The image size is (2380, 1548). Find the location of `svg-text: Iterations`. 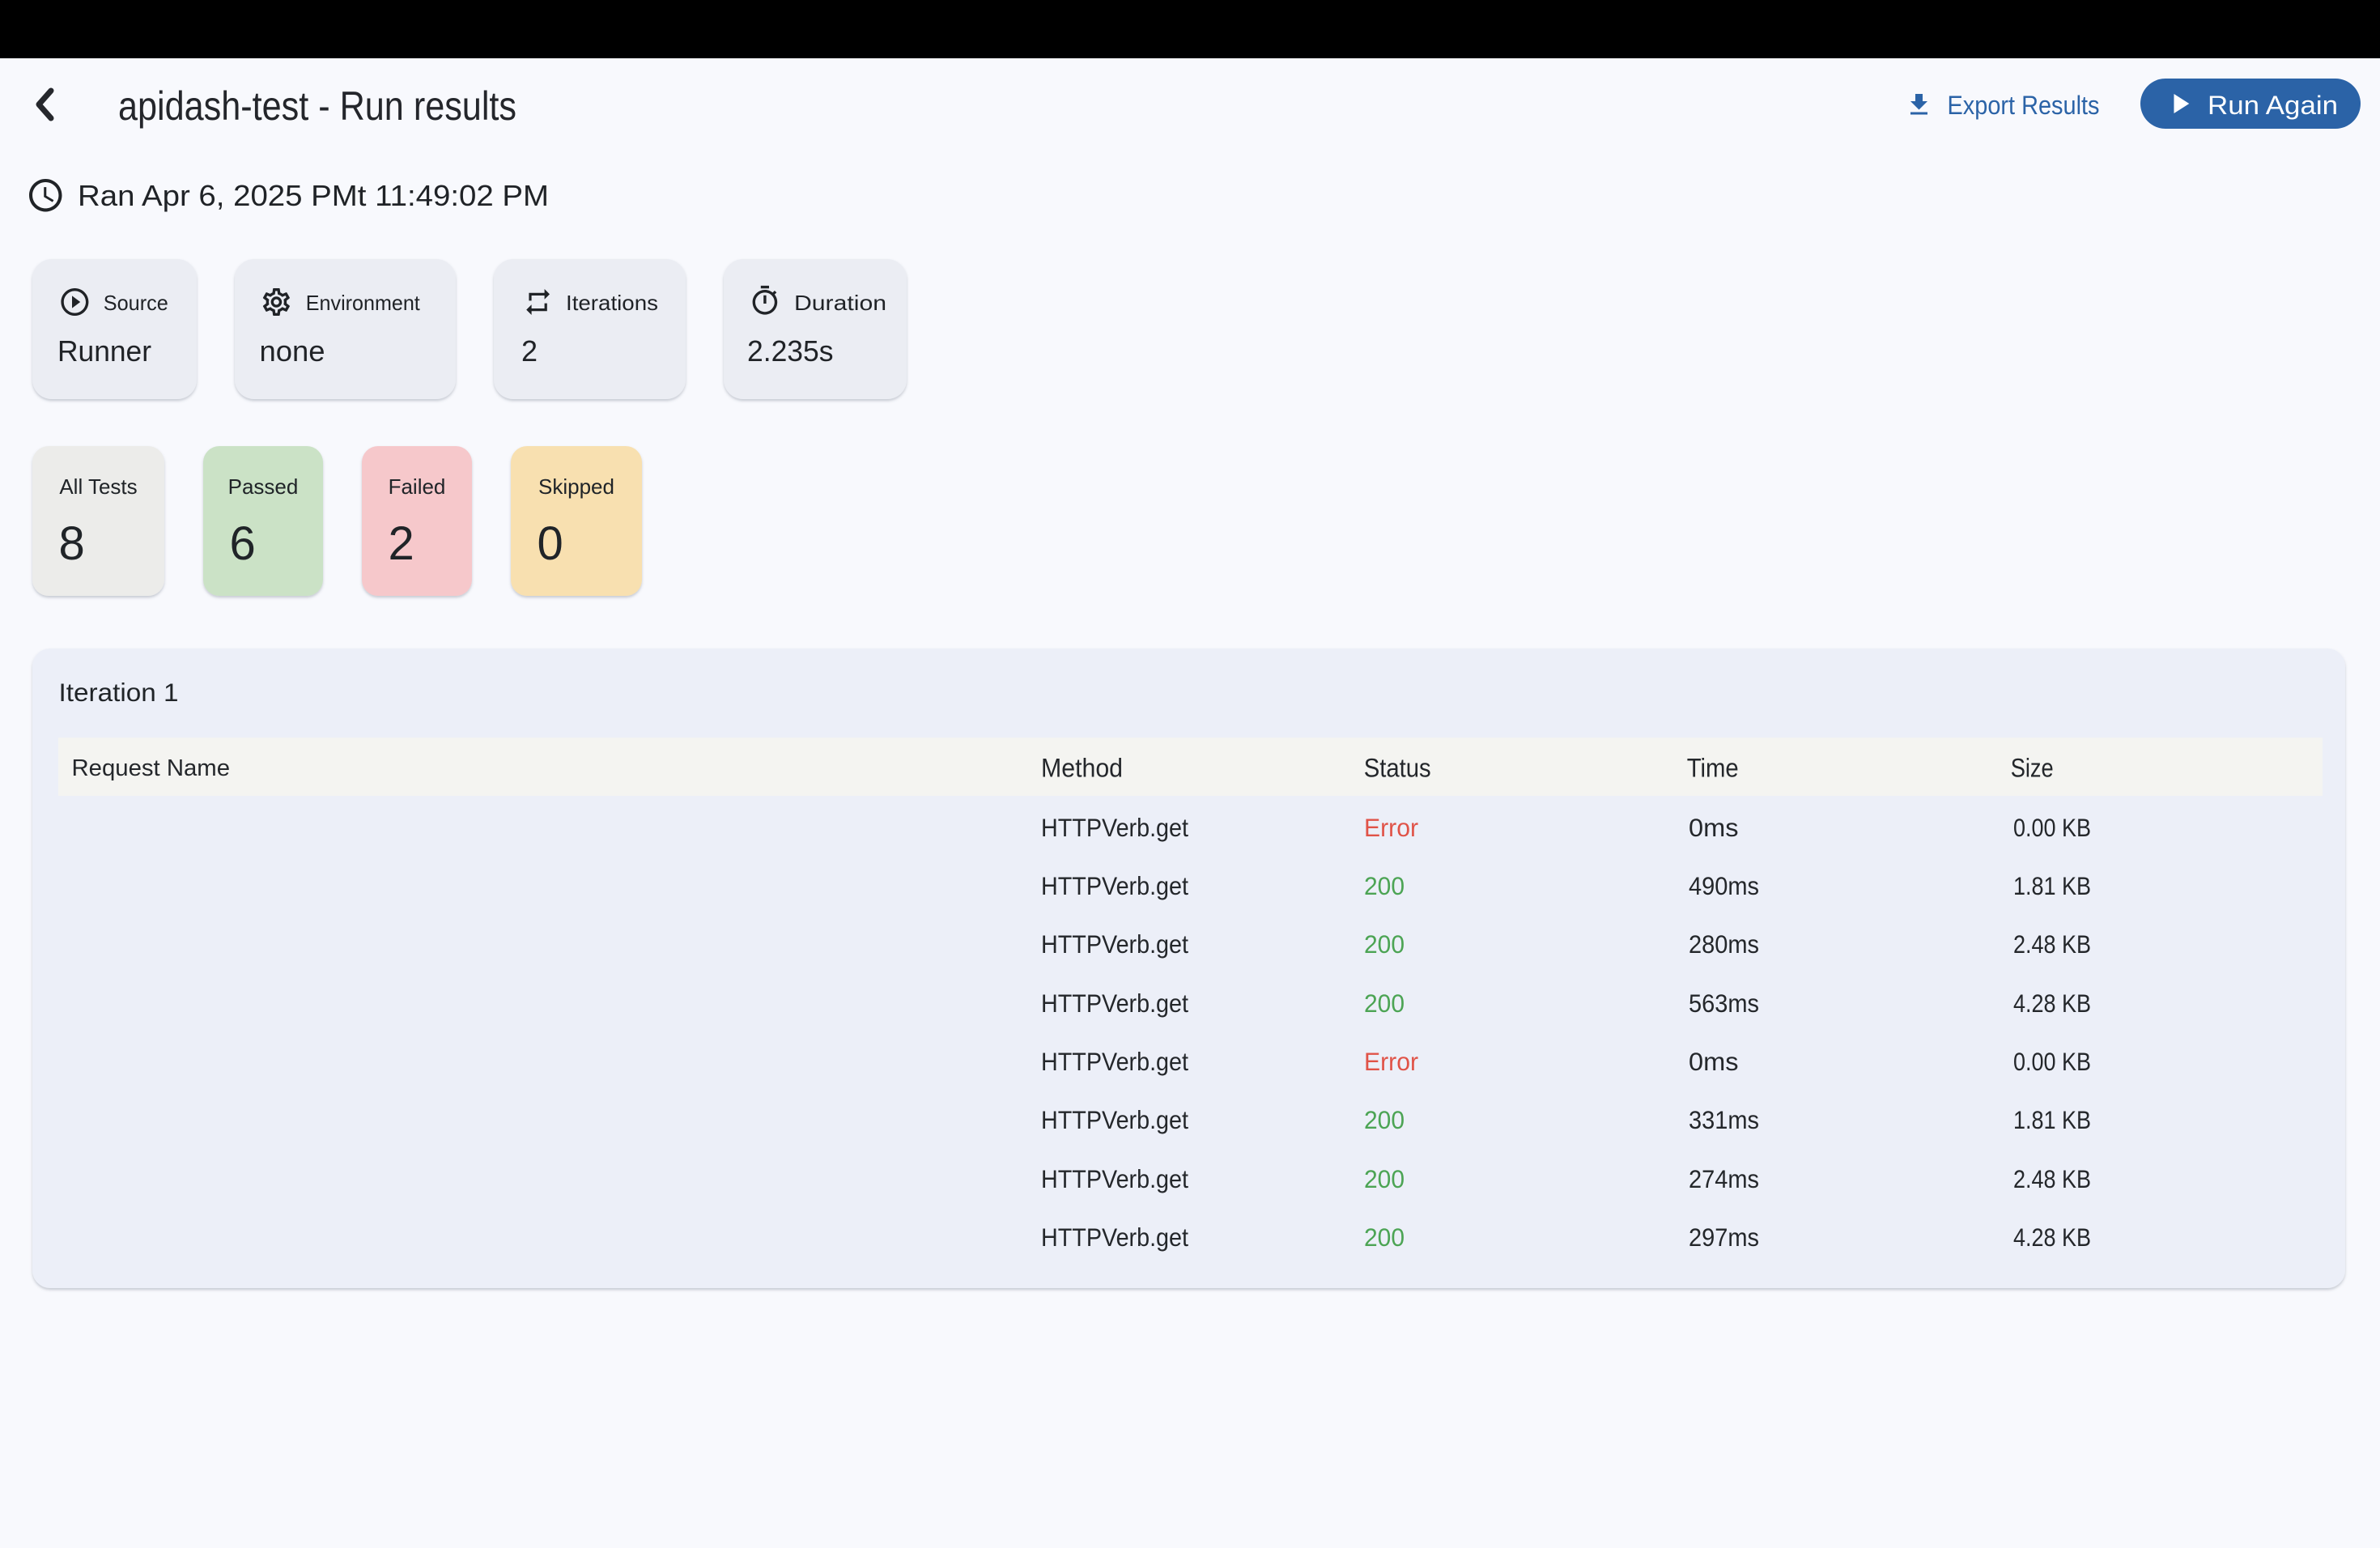

svg-text: Iterations is located at coordinates (612, 303).